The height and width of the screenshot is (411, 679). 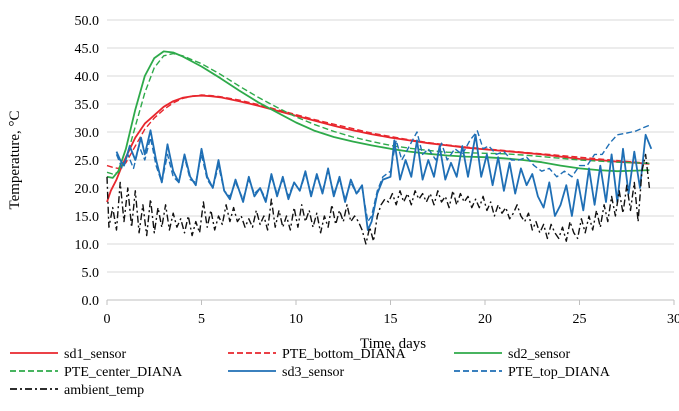 I want to click on x-tick-label: 5, so click(x=201, y=319).